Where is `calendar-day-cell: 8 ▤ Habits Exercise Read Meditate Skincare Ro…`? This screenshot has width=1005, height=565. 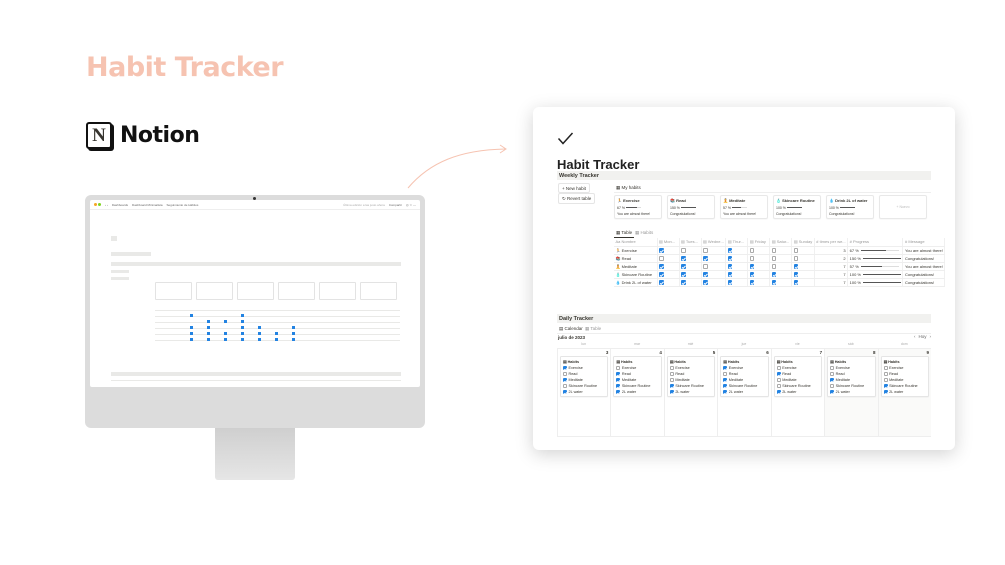
calendar-day-cell: 8 ▤ Habits Exercise Read Meditate Skincare Ro… is located at coordinates (851, 392).